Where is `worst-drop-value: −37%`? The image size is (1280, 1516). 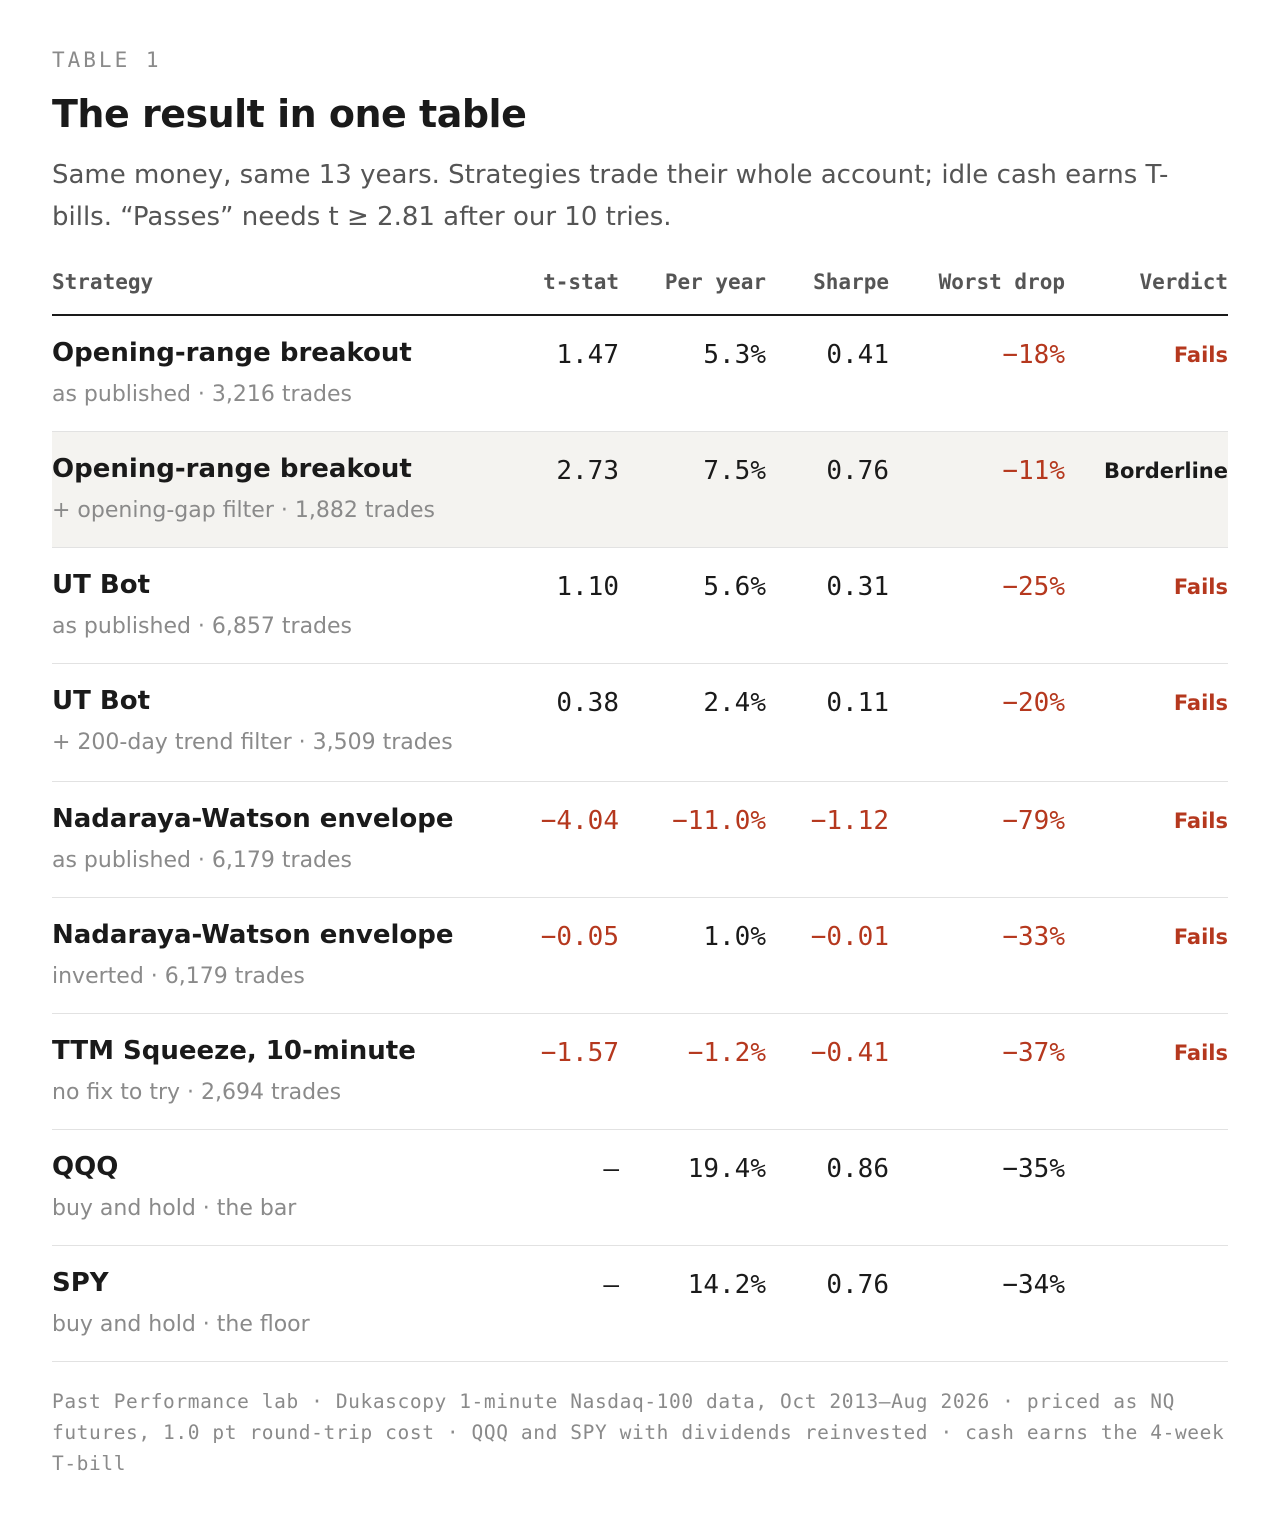 worst-drop-value: −37% is located at coordinates (1033, 1053).